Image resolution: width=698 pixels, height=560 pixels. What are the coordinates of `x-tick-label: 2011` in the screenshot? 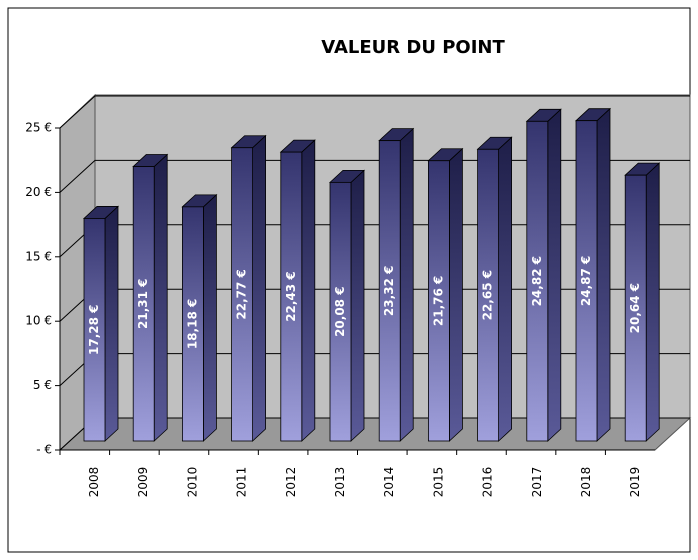 It's located at (242, 482).